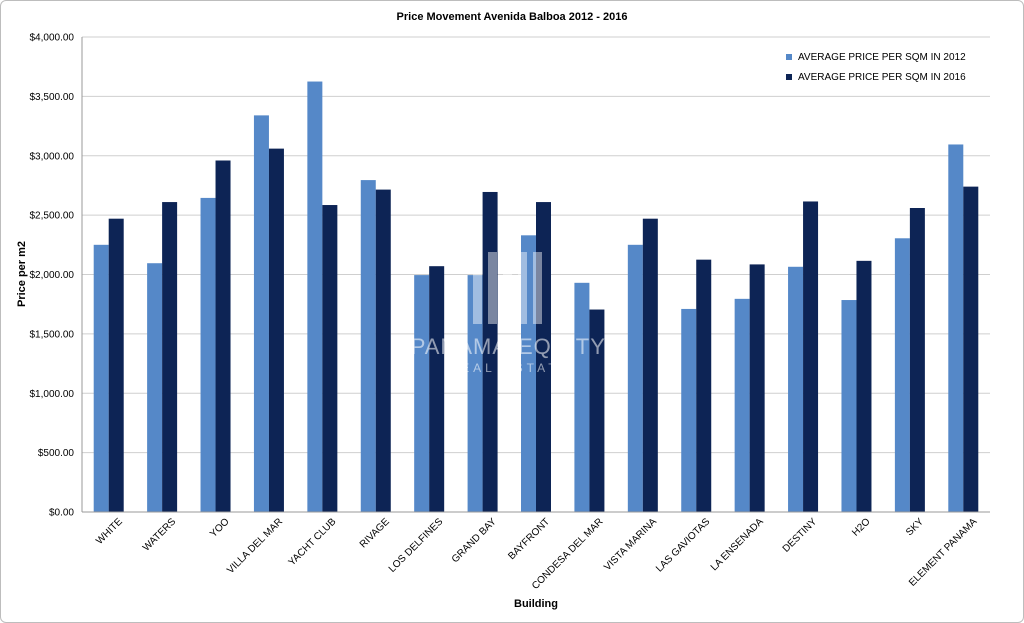 Image resolution: width=1024 pixels, height=623 pixels. I want to click on watermark-logo: PANAMA EQUITY REAL ESTATE, so click(508, 313).